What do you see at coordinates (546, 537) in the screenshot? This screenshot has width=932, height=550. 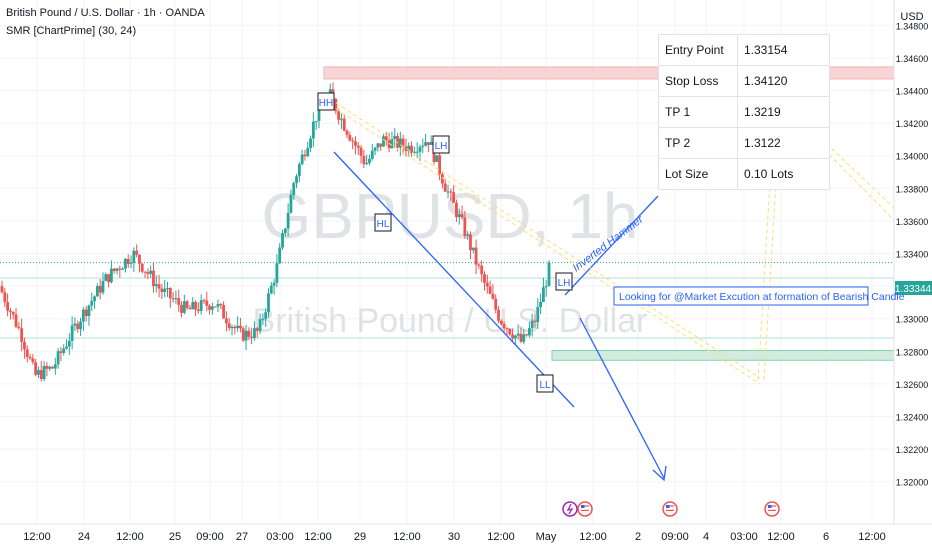 I see `time-tick-label: May` at bounding box center [546, 537].